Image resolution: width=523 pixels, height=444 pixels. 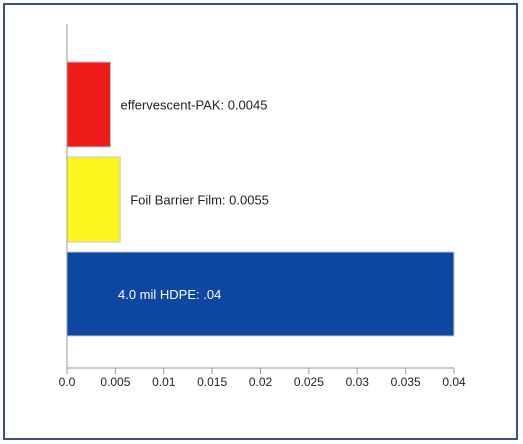 I want to click on x-tick-label-2: 0.01, so click(x=164, y=382).